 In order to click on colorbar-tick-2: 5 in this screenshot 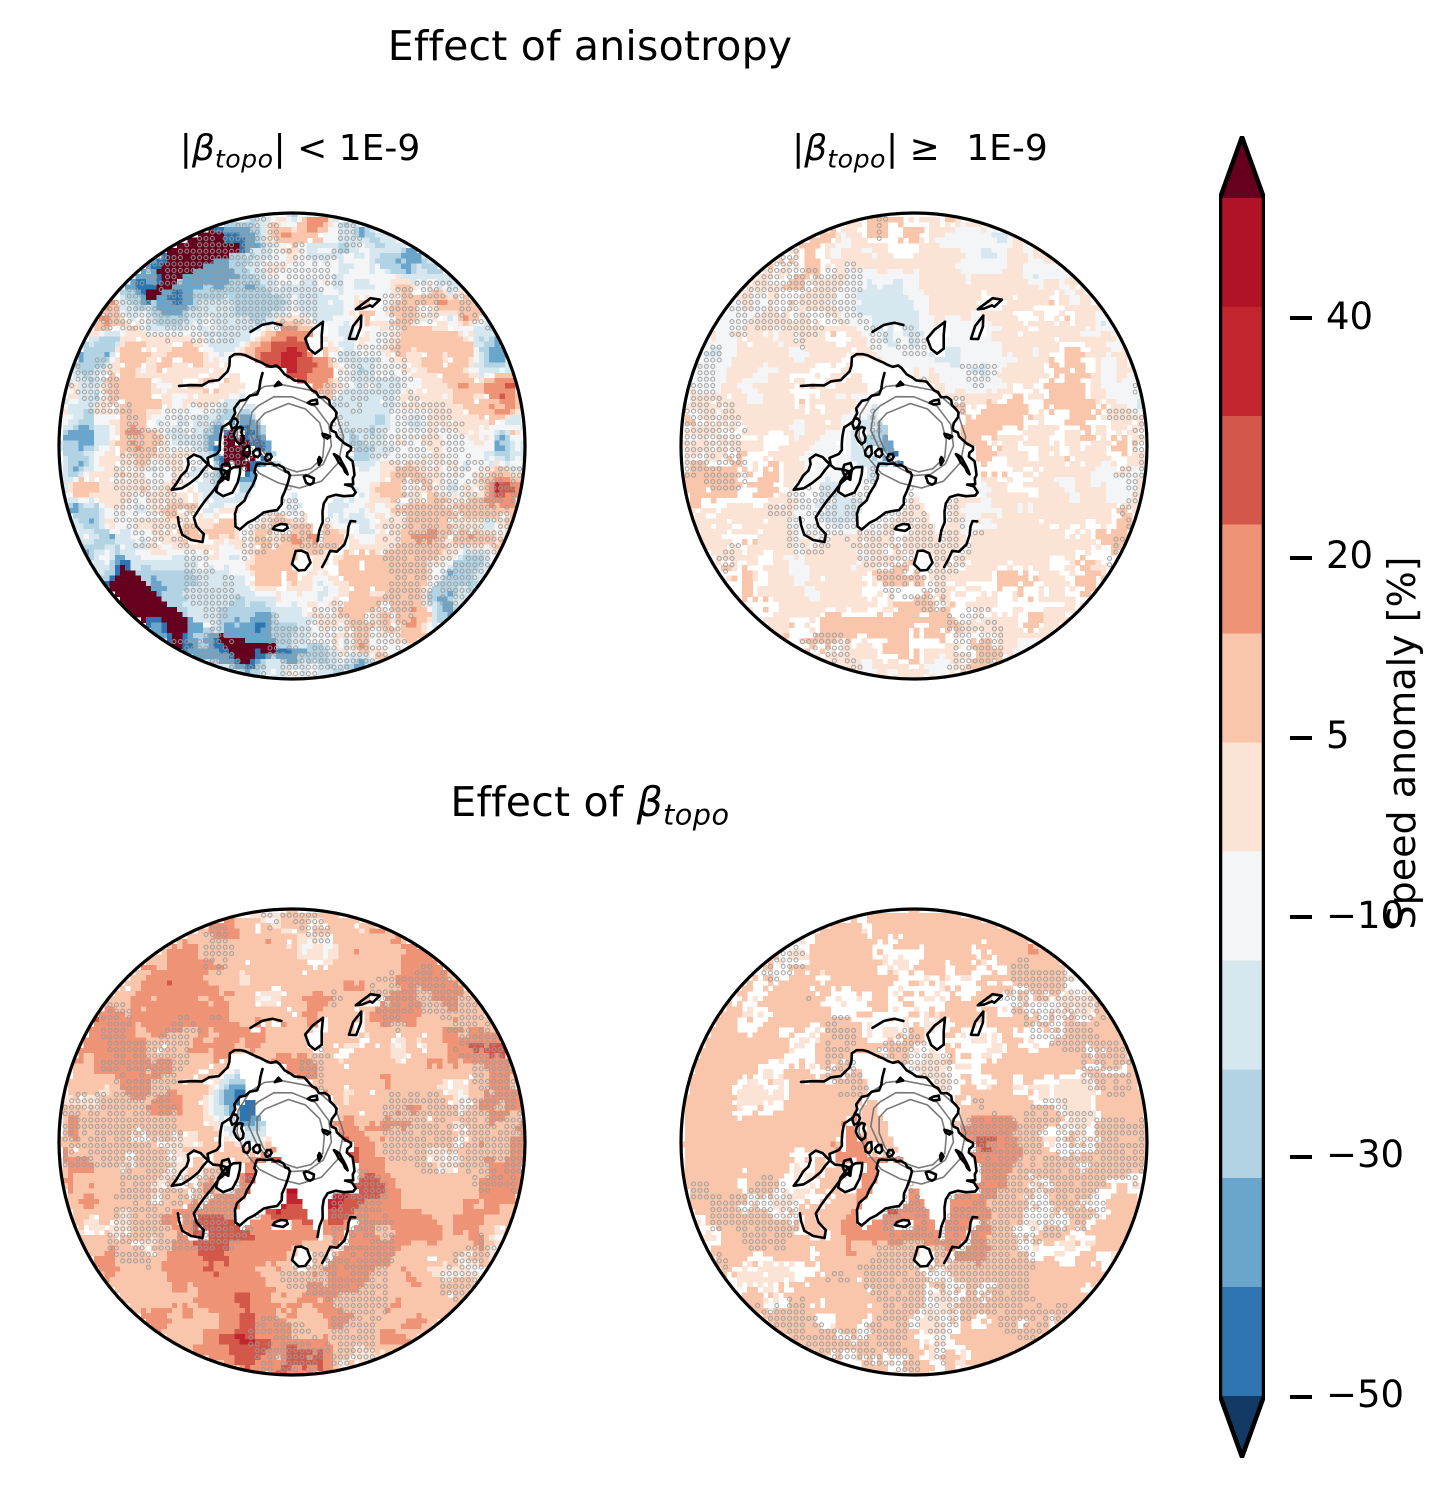, I will do `click(1320, 735)`.